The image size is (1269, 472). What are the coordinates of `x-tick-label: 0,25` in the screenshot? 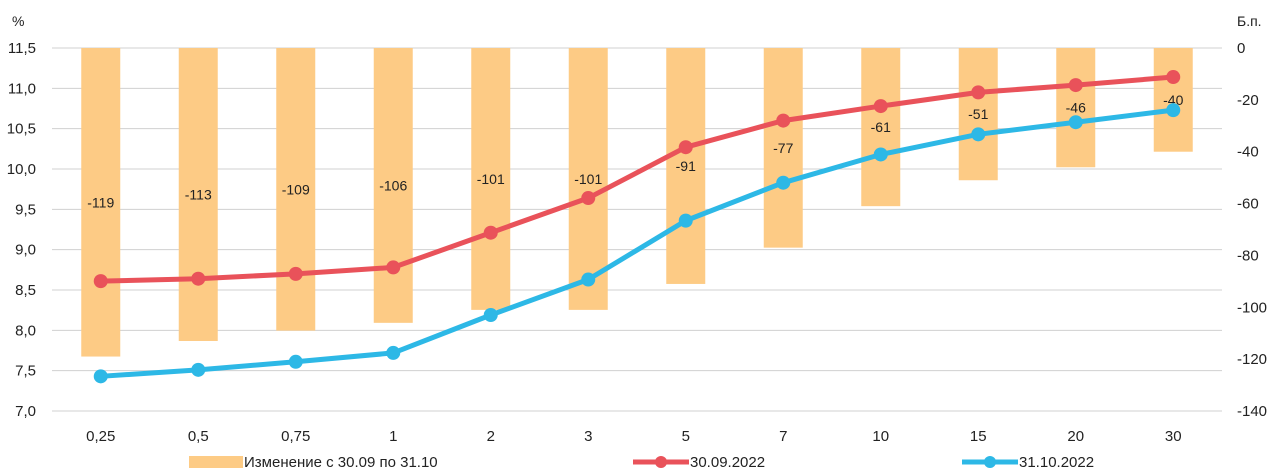 It's located at (100, 436).